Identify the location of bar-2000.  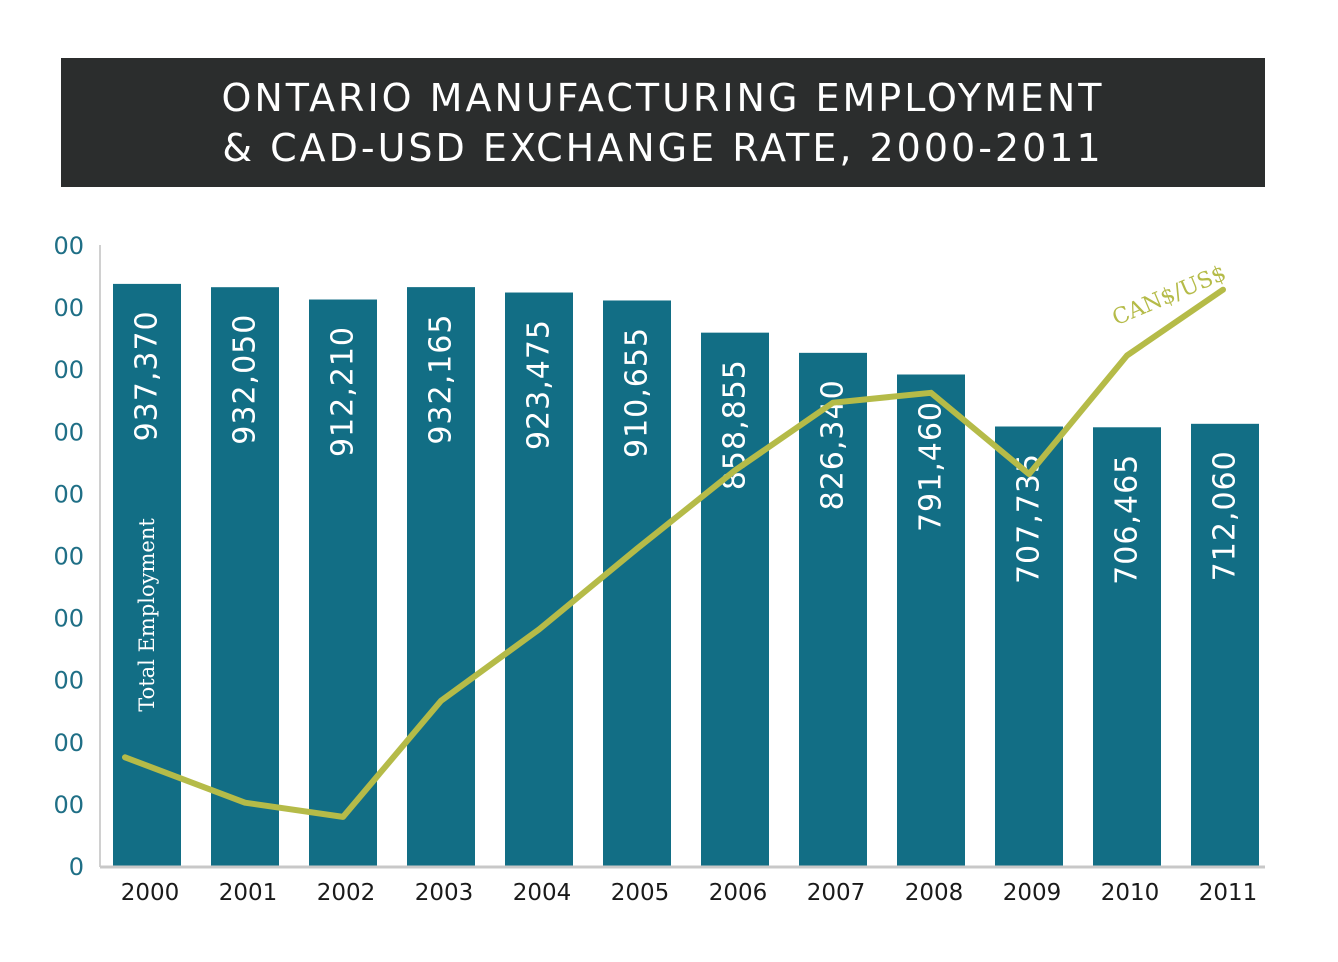
(147, 575).